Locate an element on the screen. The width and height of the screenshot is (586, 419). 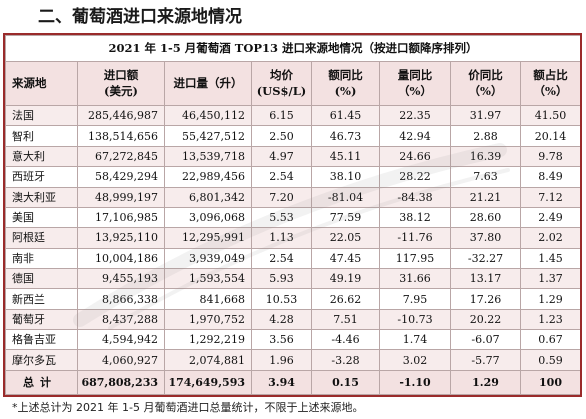
total-volume: 174,649,593 is located at coordinates (208, 382).